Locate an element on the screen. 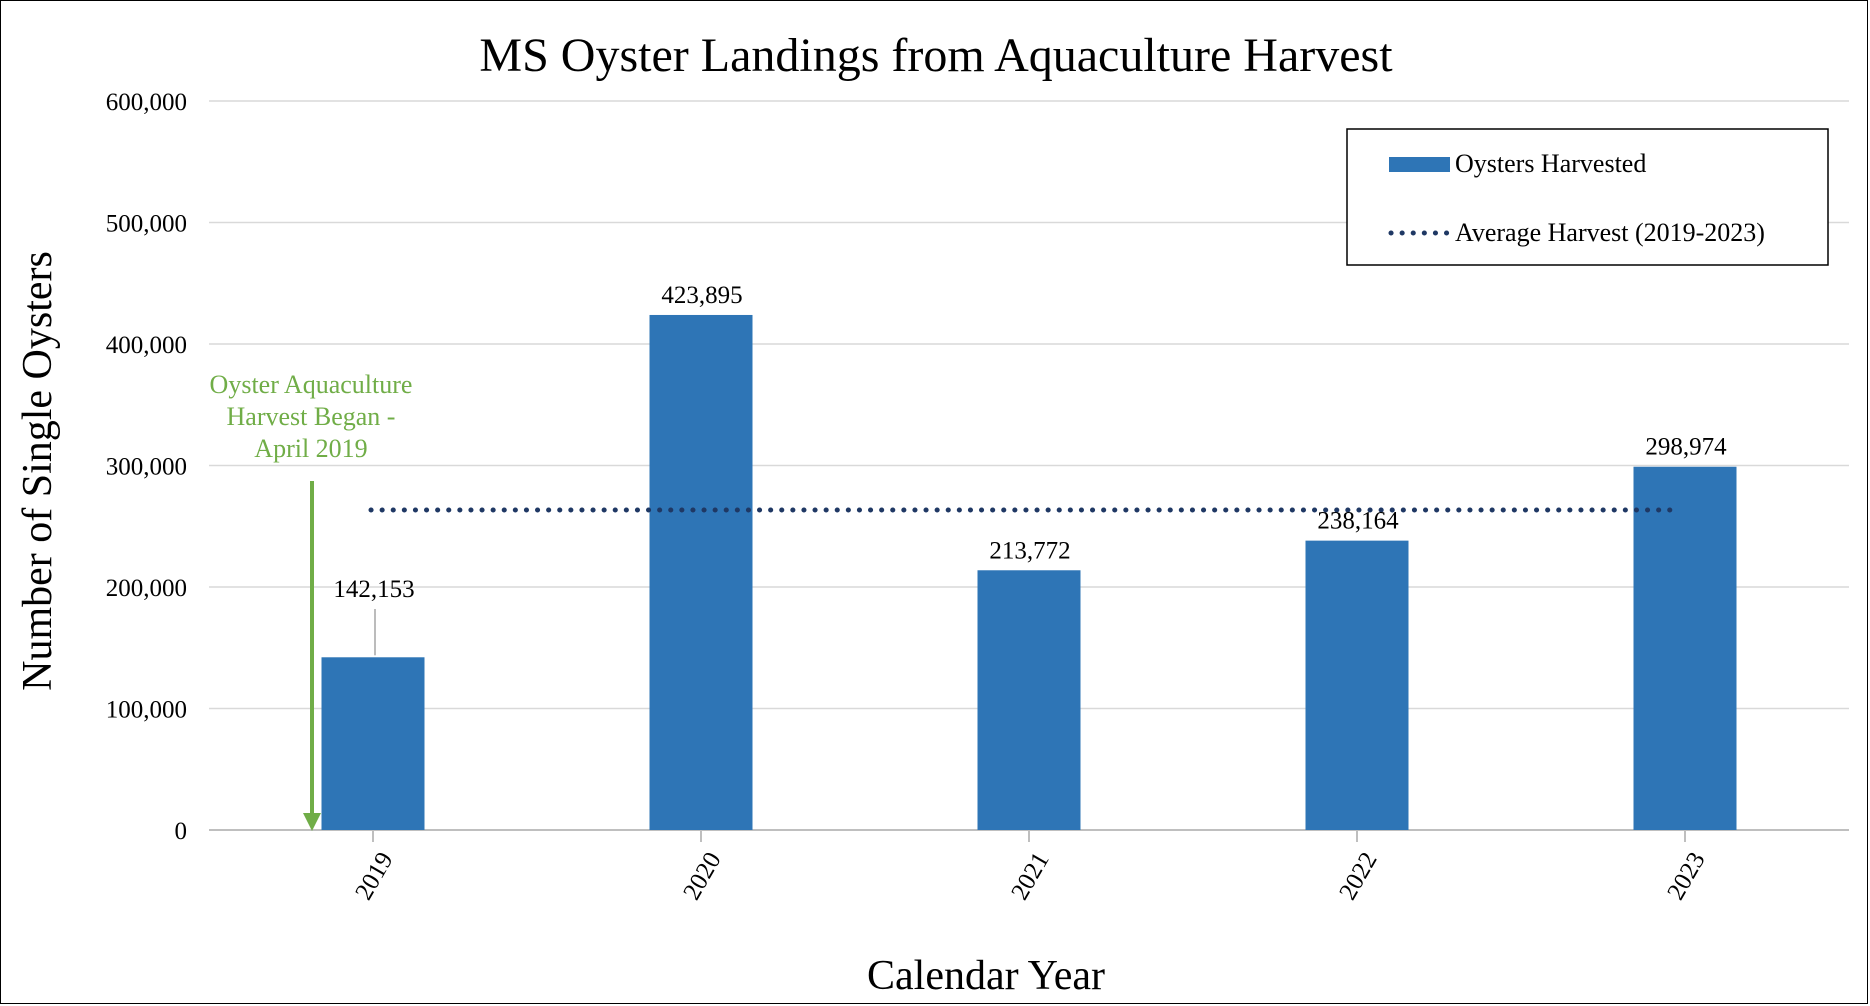  data-label-2022: 238,164 is located at coordinates (1358, 521).